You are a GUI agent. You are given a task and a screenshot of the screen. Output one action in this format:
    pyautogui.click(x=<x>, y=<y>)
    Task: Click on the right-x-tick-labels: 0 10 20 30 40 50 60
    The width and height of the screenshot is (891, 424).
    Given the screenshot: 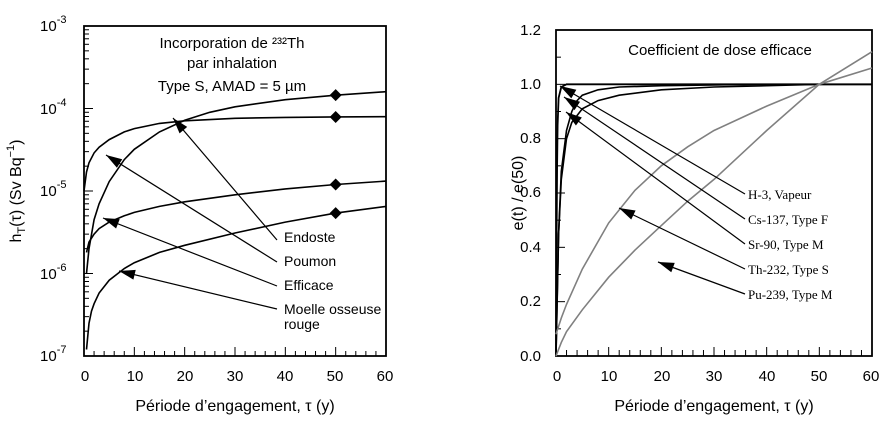 What is the action you would take?
    pyautogui.click(x=716, y=376)
    